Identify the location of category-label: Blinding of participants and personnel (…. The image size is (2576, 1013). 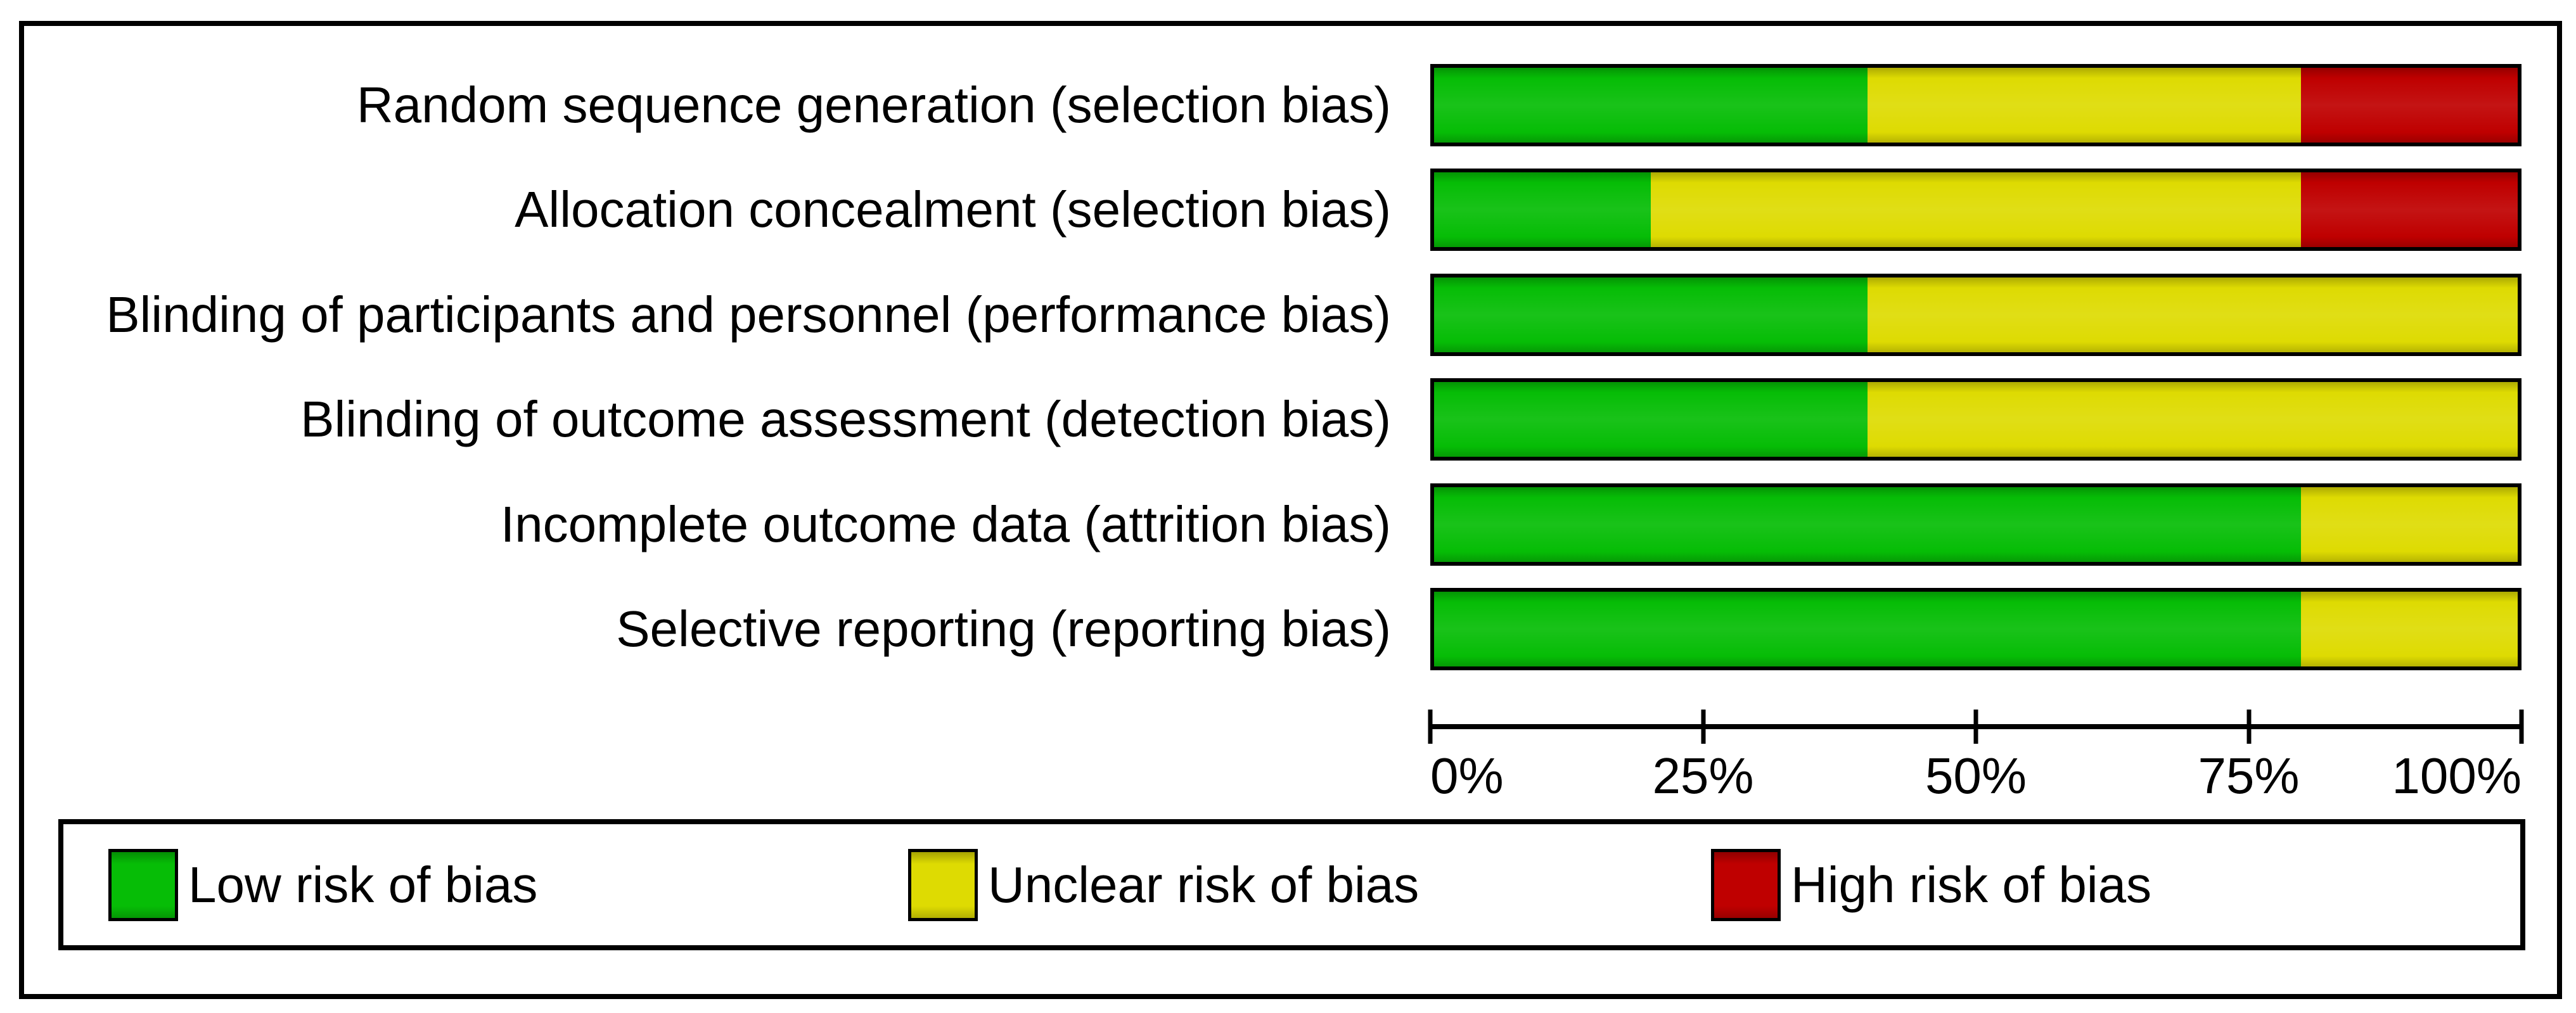
(748, 314).